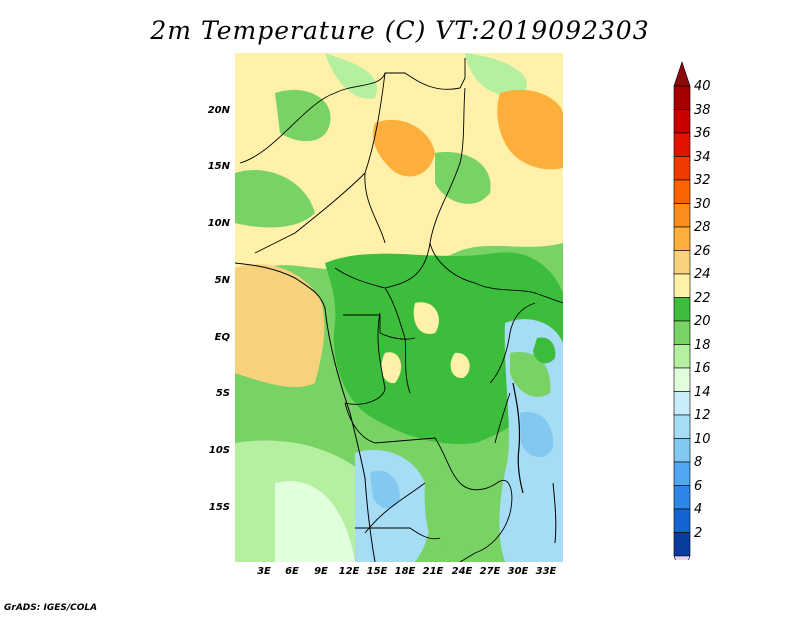 The width and height of the screenshot is (800, 618). I want to click on coastline, so click(305, 412).